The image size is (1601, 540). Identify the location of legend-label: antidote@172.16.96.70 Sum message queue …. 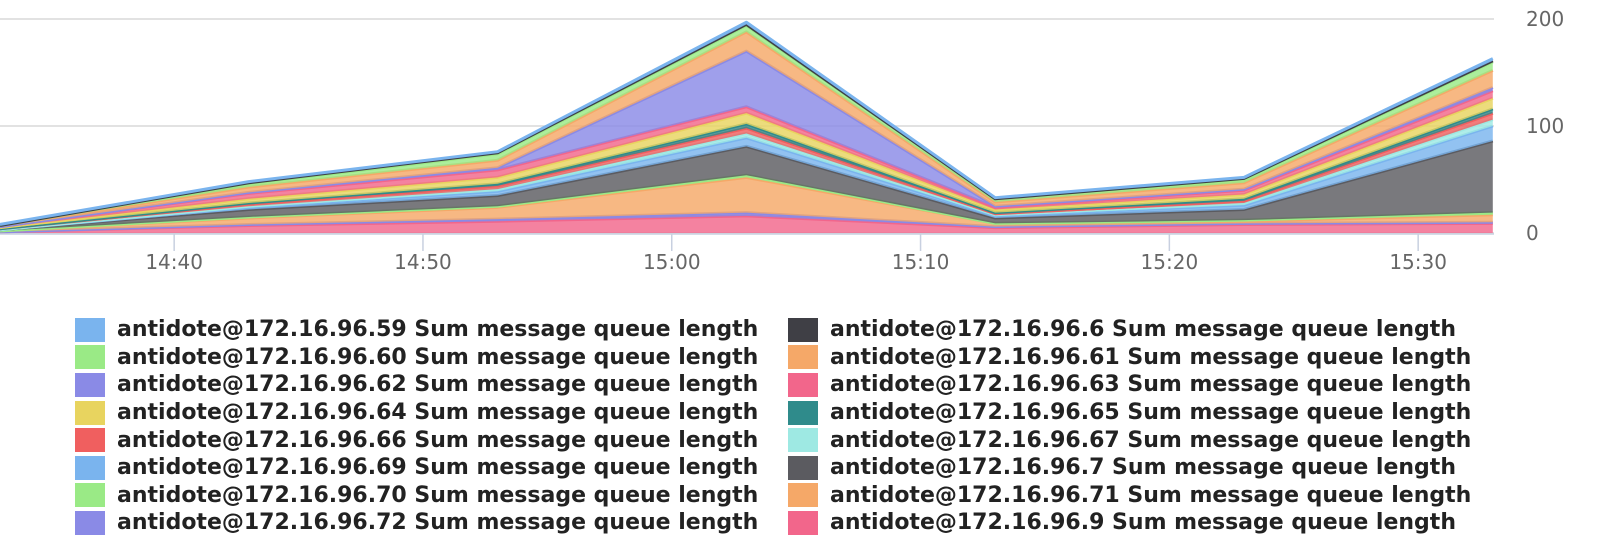
(438, 495).